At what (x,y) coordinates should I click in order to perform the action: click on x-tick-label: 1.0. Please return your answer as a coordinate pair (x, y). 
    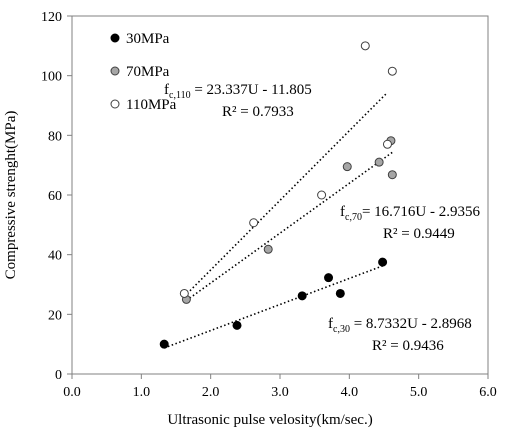
    Looking at the image, I should click on (142, 392).